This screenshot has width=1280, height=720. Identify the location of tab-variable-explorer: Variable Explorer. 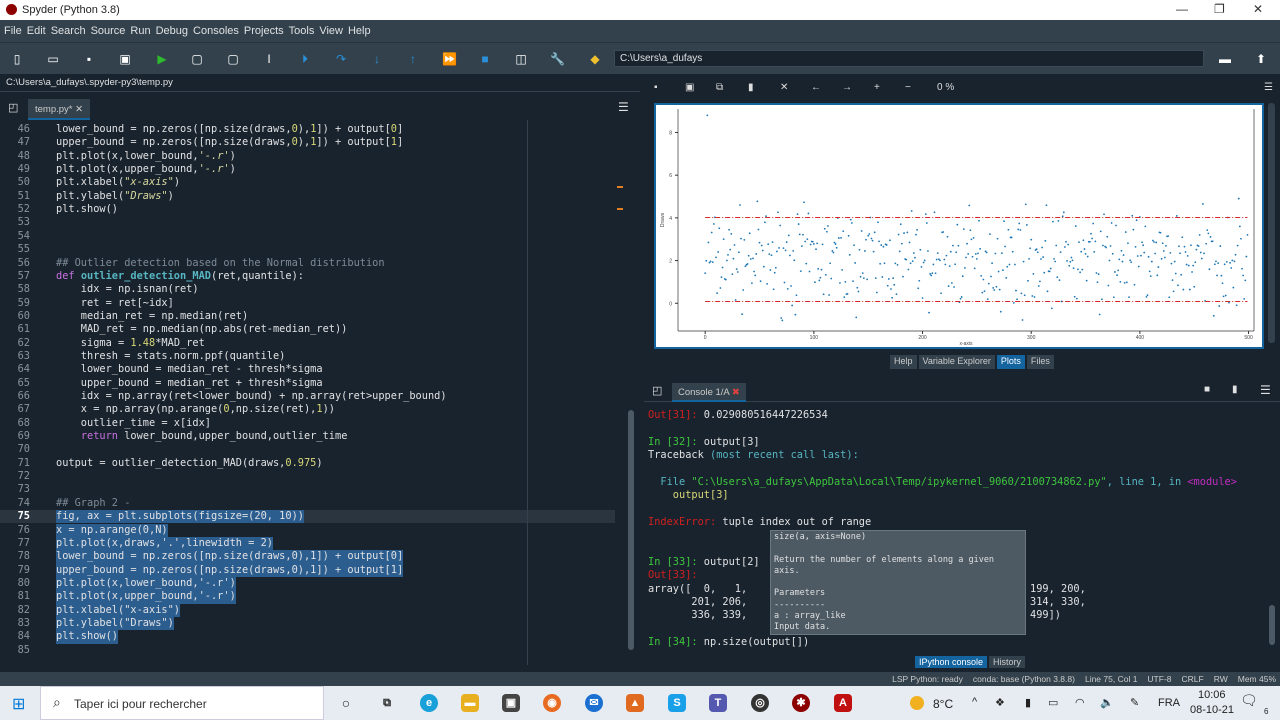
(956, 362).